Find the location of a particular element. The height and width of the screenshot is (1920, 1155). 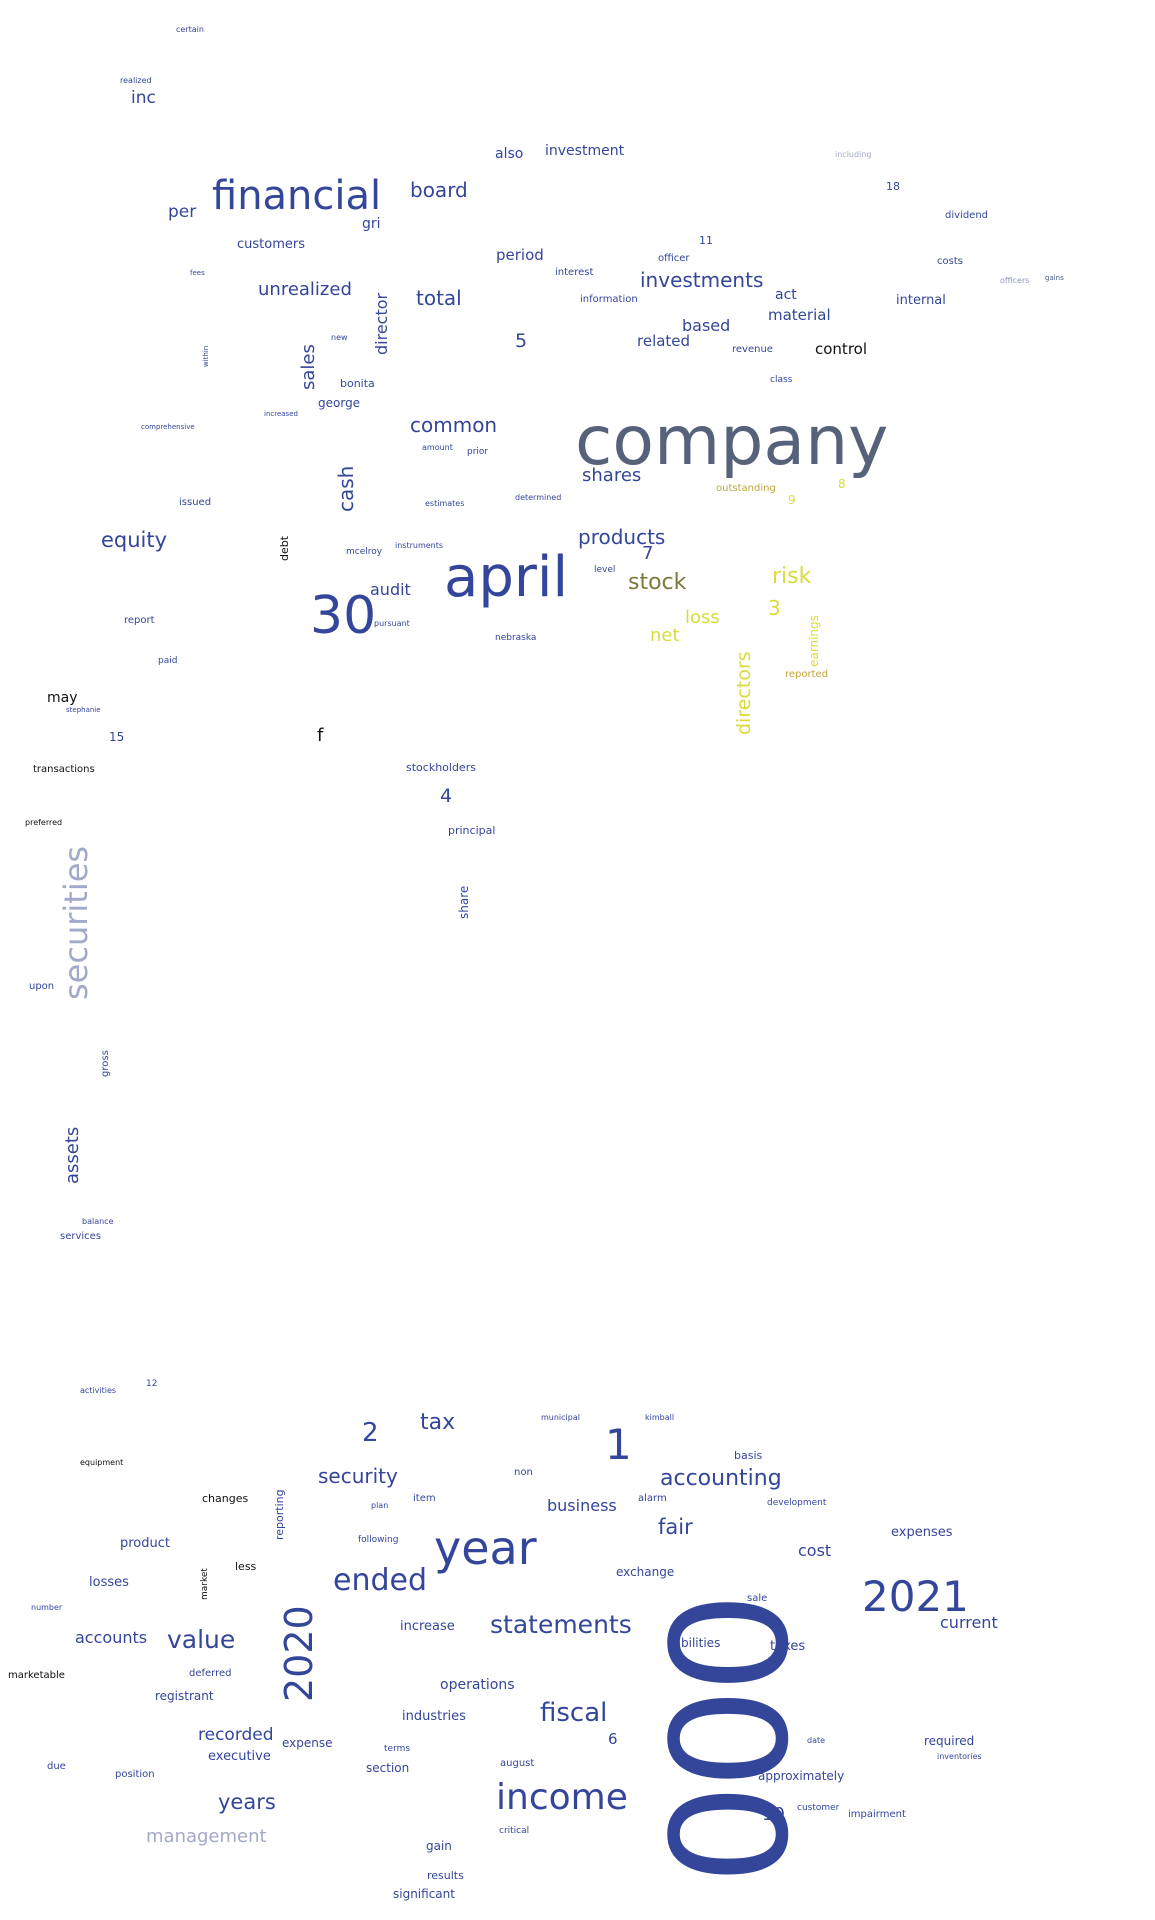

word-expenses: expenses is located at coordinates (922, 1532).